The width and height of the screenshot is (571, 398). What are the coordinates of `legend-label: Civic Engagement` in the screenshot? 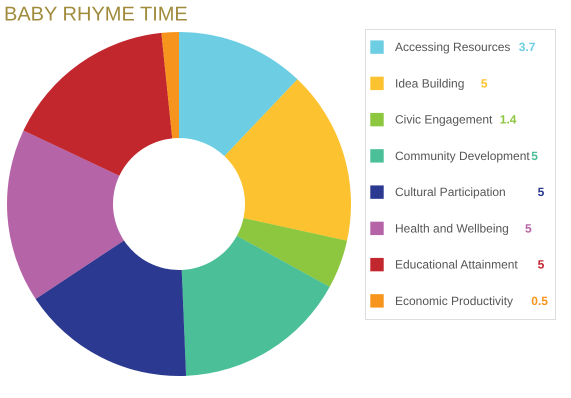 It's located at (444, 119).